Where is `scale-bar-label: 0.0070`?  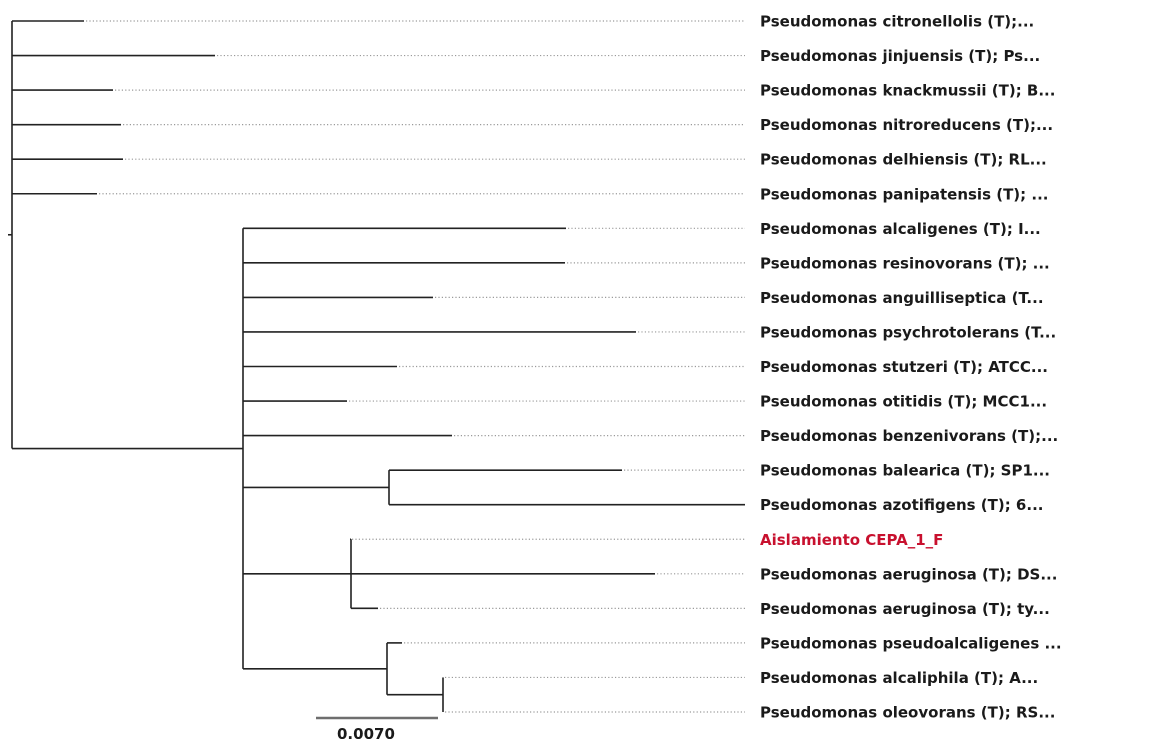 scale-bar-label: 0.0070 is located at coordinates (366, 734).